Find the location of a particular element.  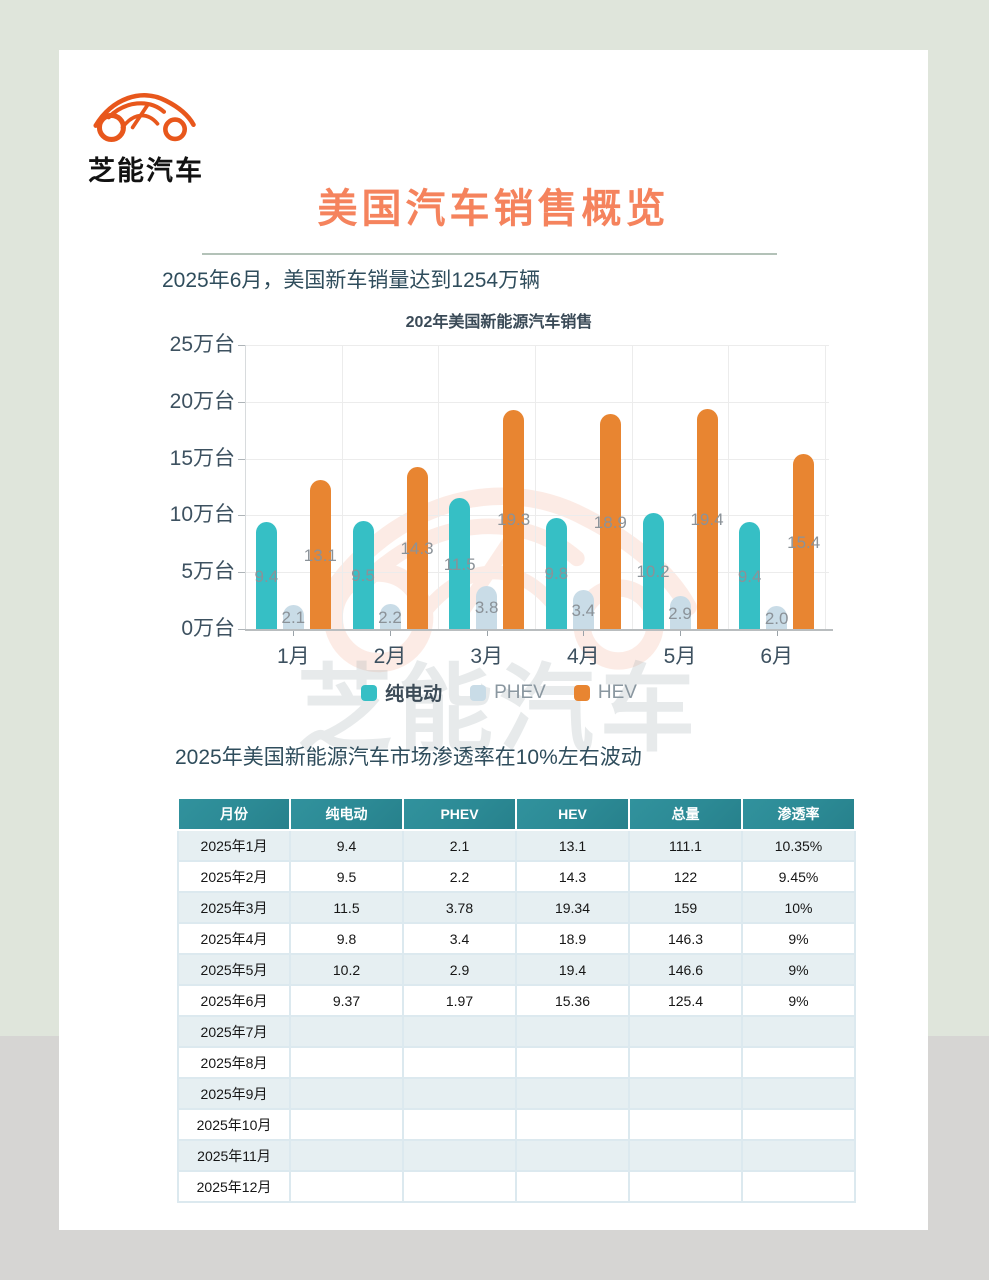

table-cell: 2025年7月 is located at coordinates (234, 1031).